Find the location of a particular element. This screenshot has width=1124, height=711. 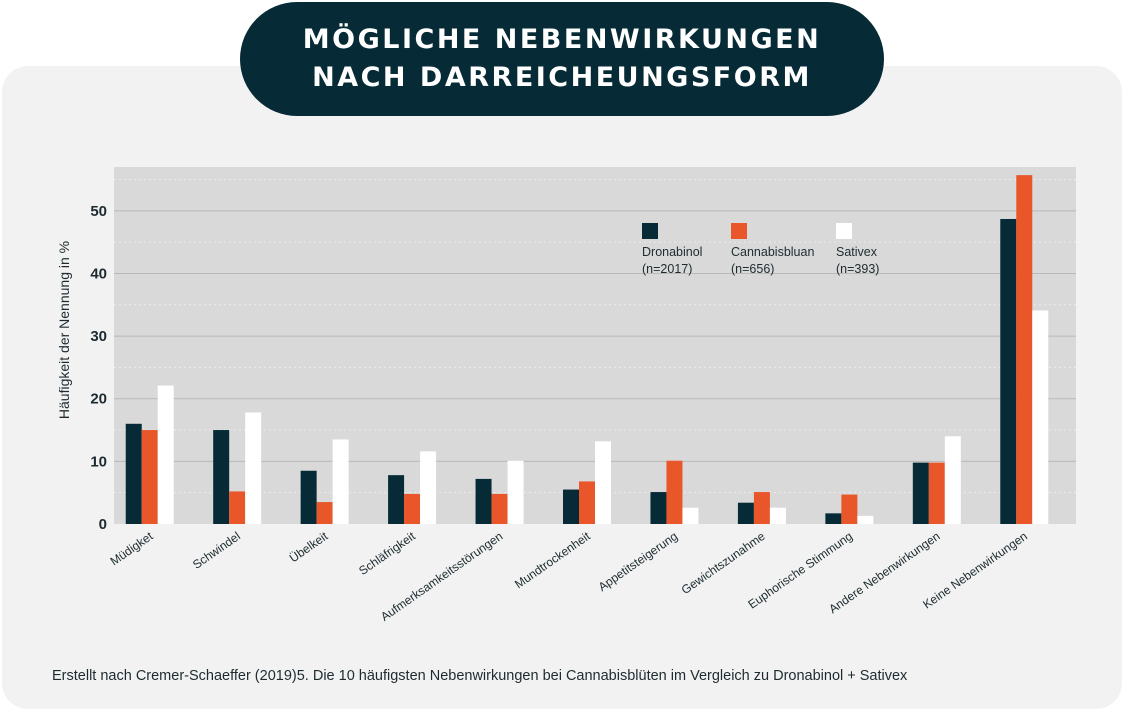

legend-swatch-cannabisbluan is located at coordinates (739, 231).